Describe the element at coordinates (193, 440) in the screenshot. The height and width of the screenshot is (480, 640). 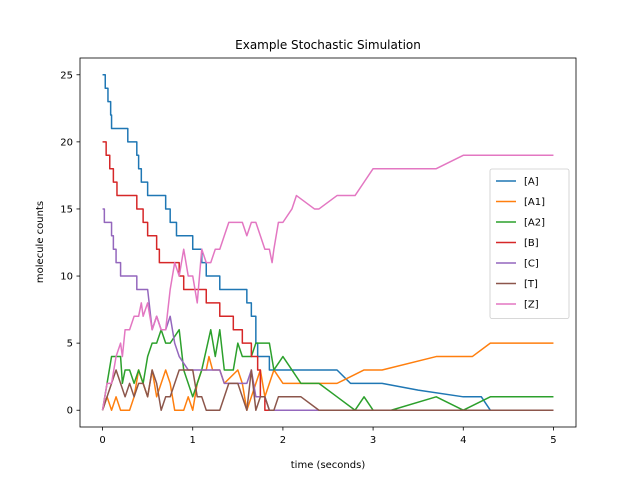
I see `x-tick-label-1: 1` at that location.